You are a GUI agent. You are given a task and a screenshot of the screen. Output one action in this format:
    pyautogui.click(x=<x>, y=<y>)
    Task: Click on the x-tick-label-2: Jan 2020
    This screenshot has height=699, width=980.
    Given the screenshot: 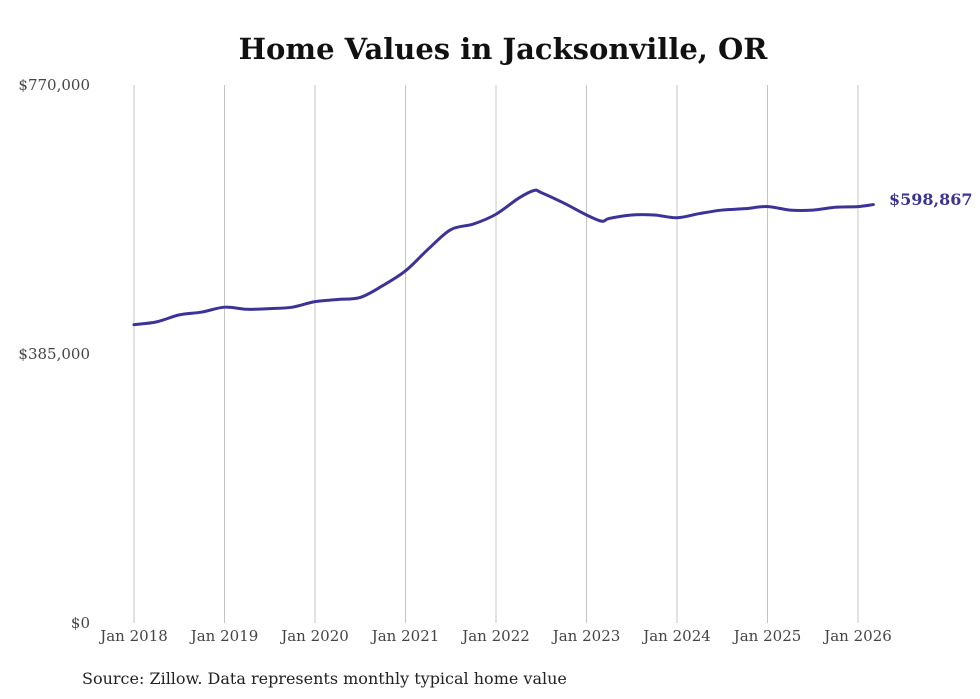 What is the action you would take?
    pyautogui.click(x=314, y=636)
    